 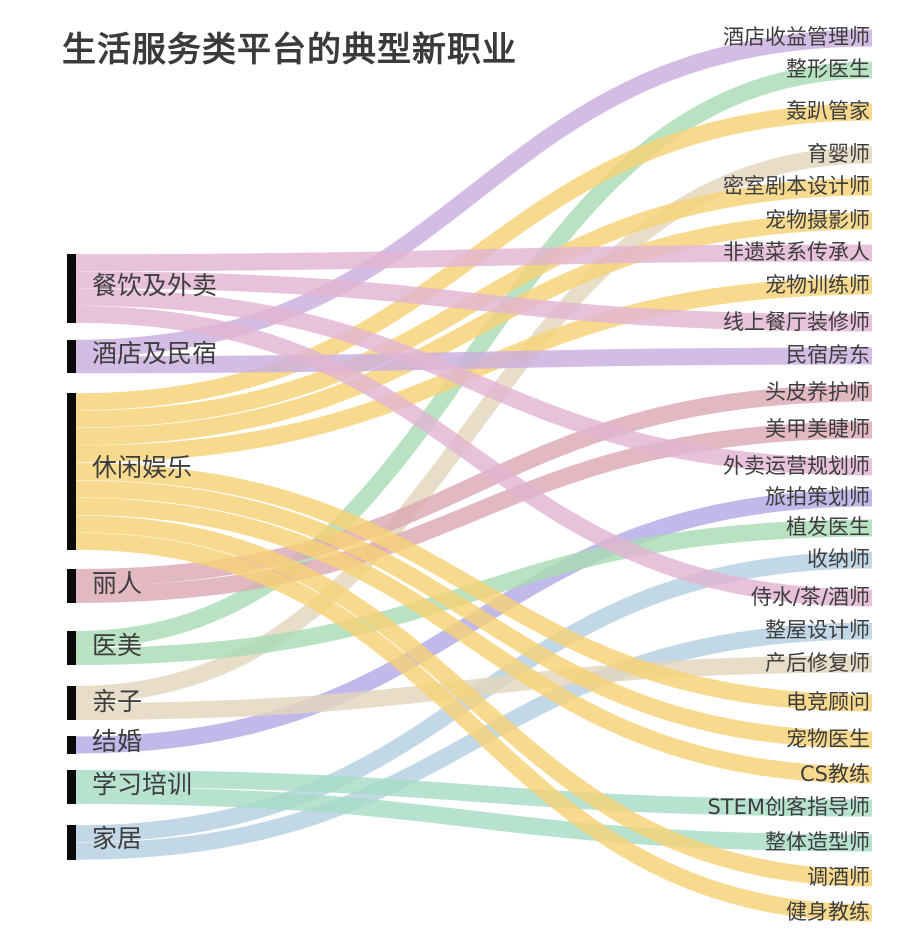 What do you see at coordinates (474, 258) in the screenshot?
I see `link-餐饮及外卖-非遗菜系传承人` at bounding box center [474, 258].